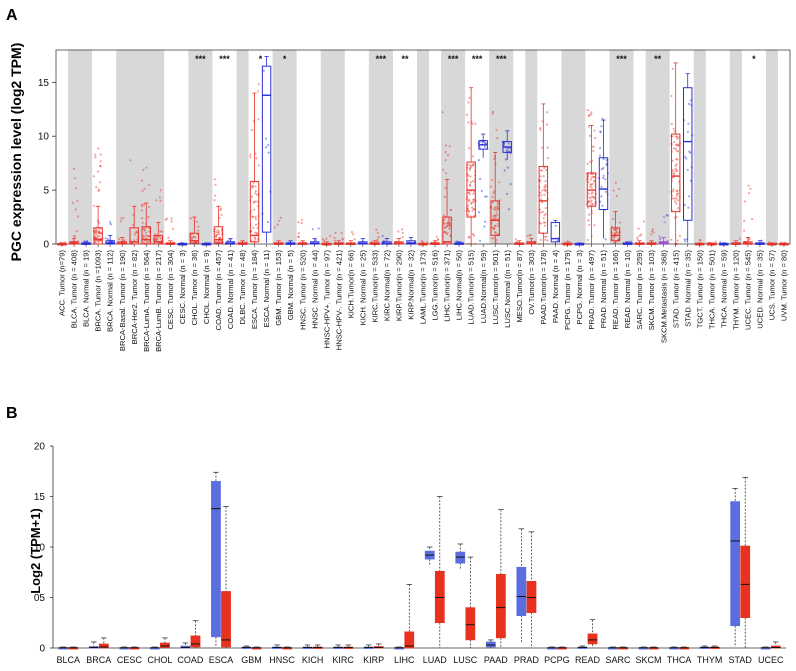  What do you see at coordinates (278, 288) in the screenshot?
I see `x-tick-label: GBM. Tumor (n = 153)` at bounding box center [278, 288].